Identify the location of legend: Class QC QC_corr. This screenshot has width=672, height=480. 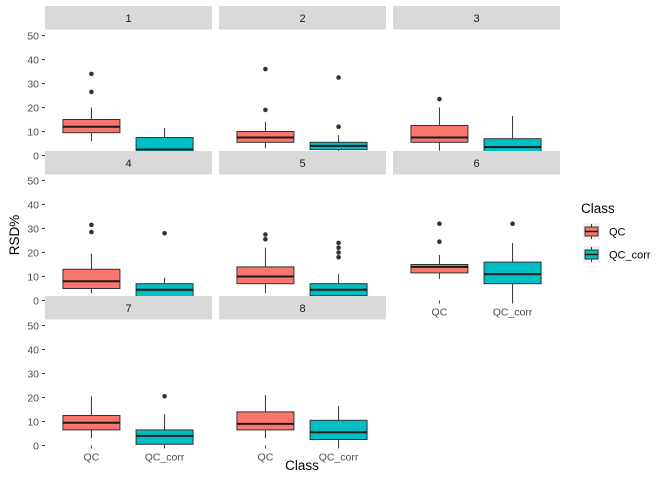
(616, 232).